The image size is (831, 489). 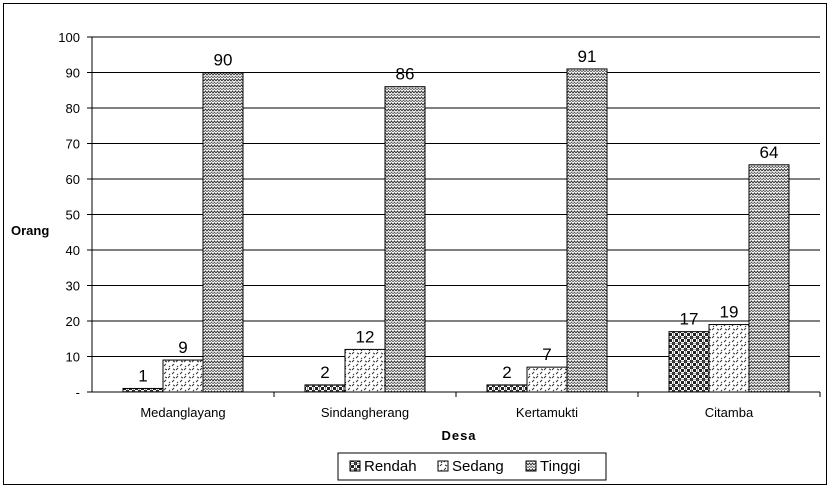 What do you see at coordinates (729, 412) in the screenshot?
I see `x-tick-label: Citamba` at bounding box center [729, 412].